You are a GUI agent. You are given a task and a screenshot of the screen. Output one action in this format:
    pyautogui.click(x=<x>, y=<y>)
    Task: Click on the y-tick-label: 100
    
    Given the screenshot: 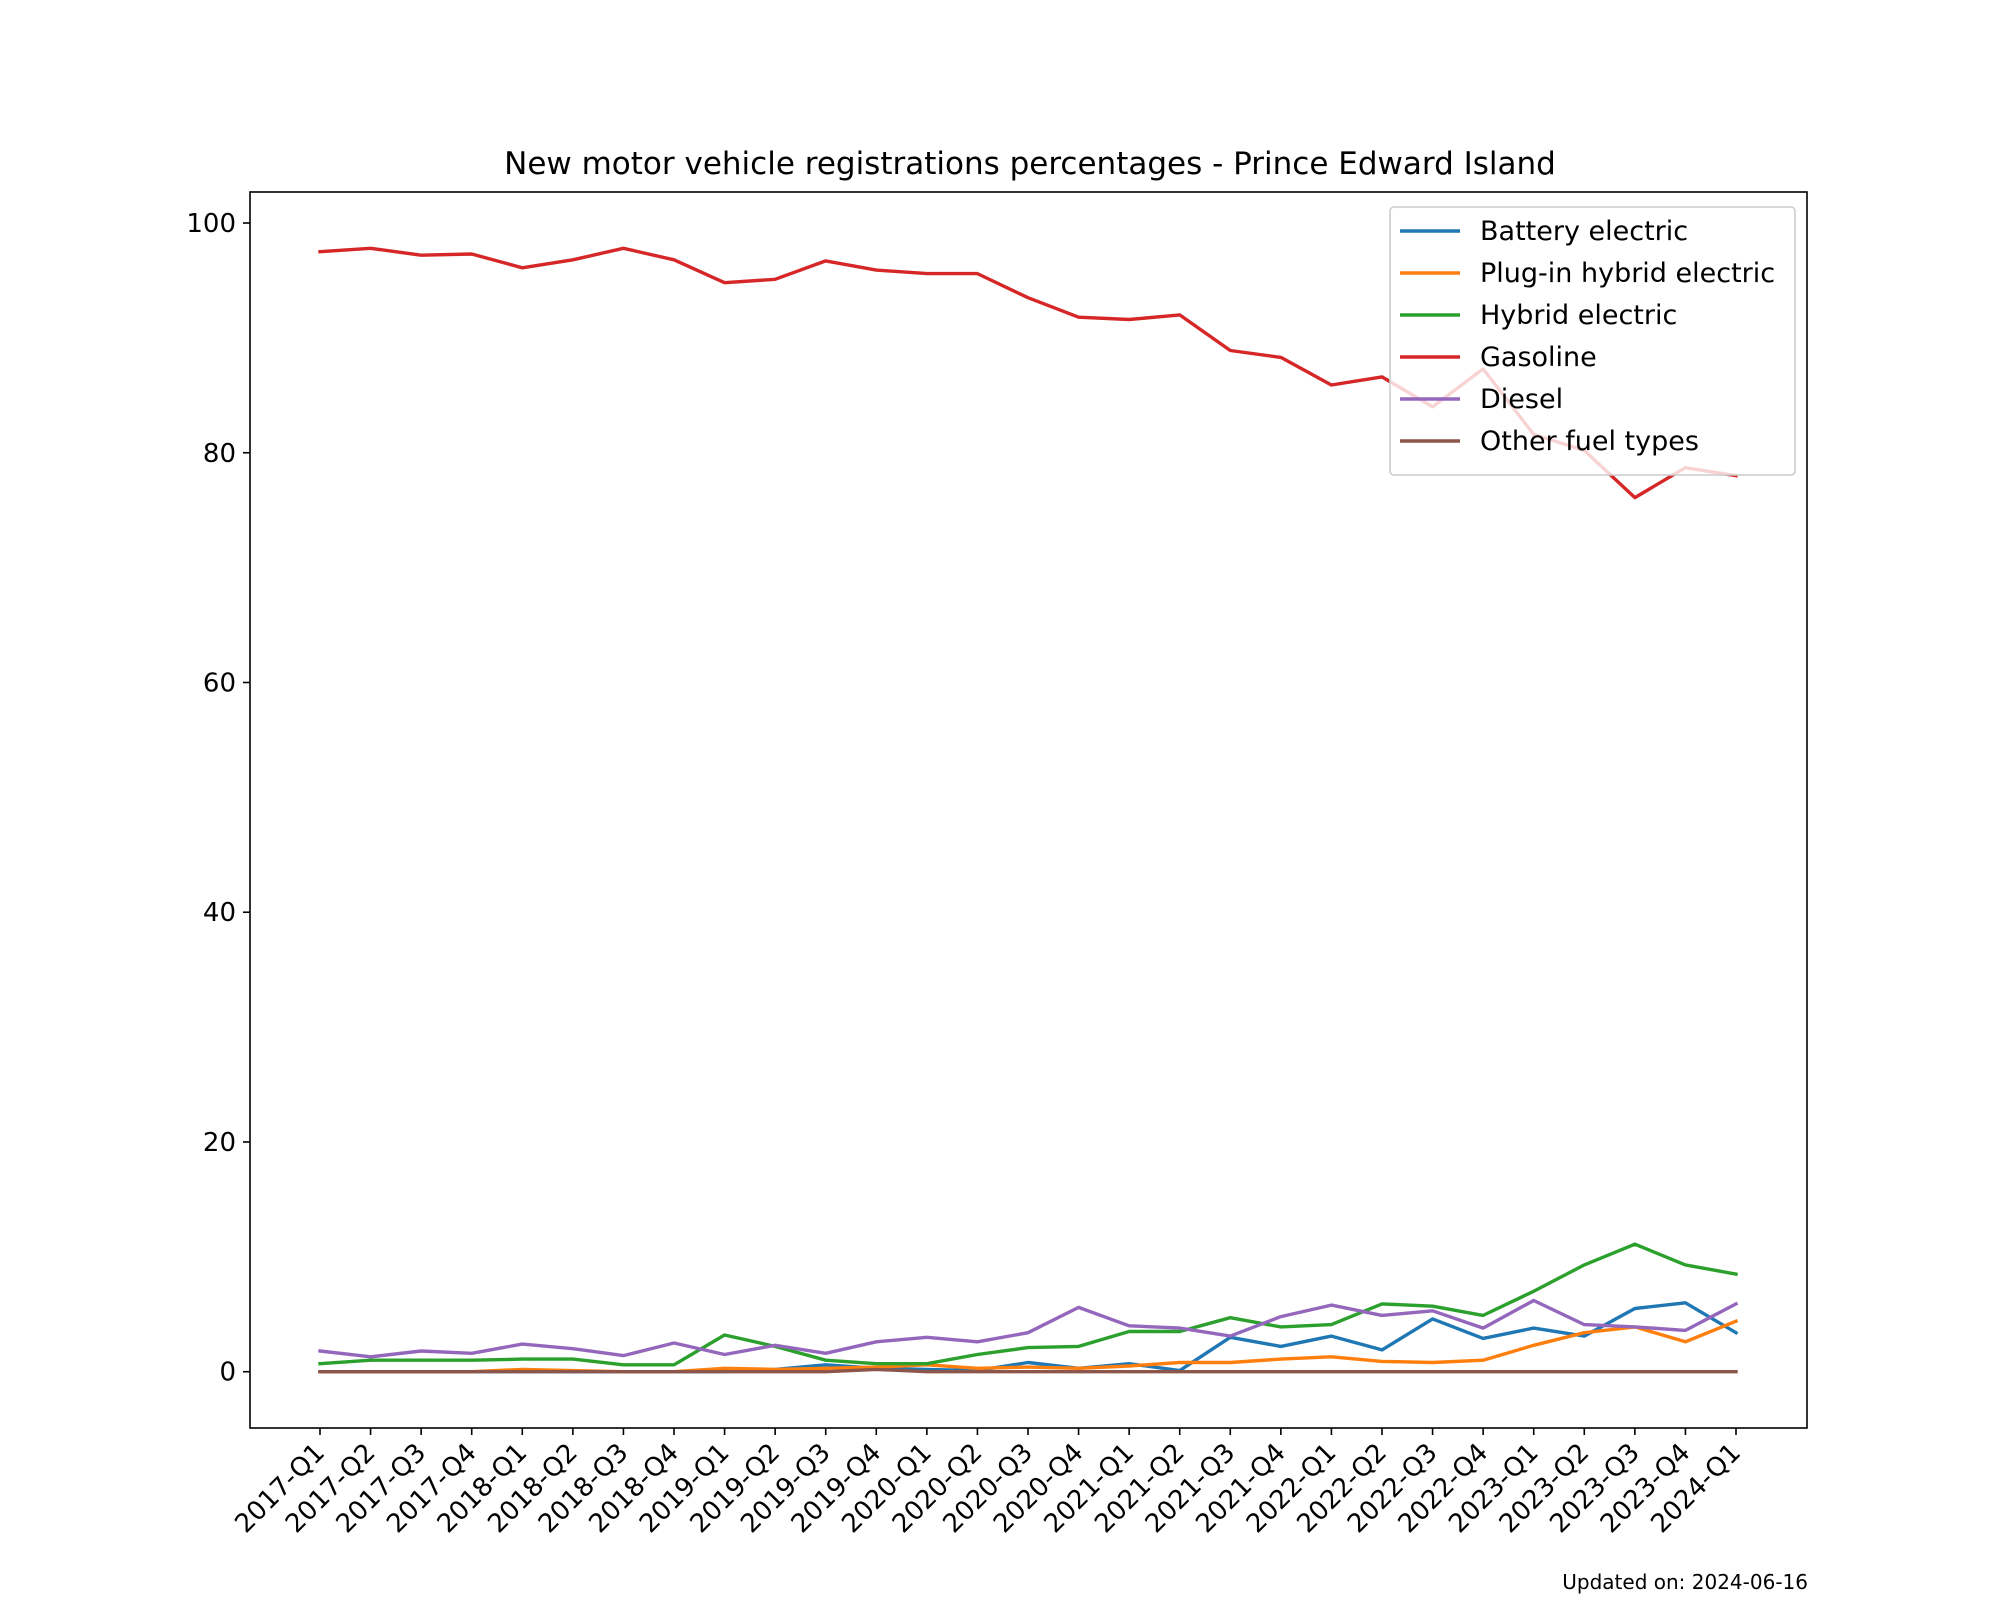 What is the action you would take?
    pyautogui.click(x=211, y=224)
    